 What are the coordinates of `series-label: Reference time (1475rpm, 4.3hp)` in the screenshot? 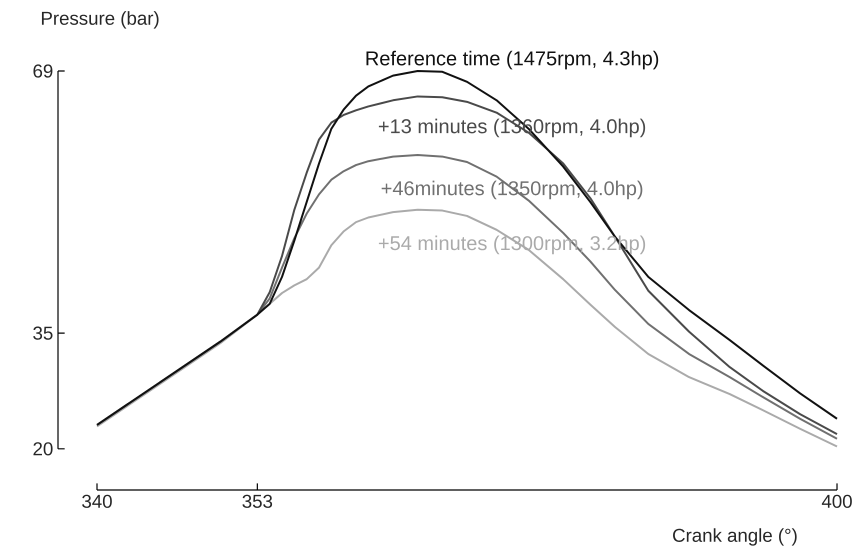 It's located at (512, 60).